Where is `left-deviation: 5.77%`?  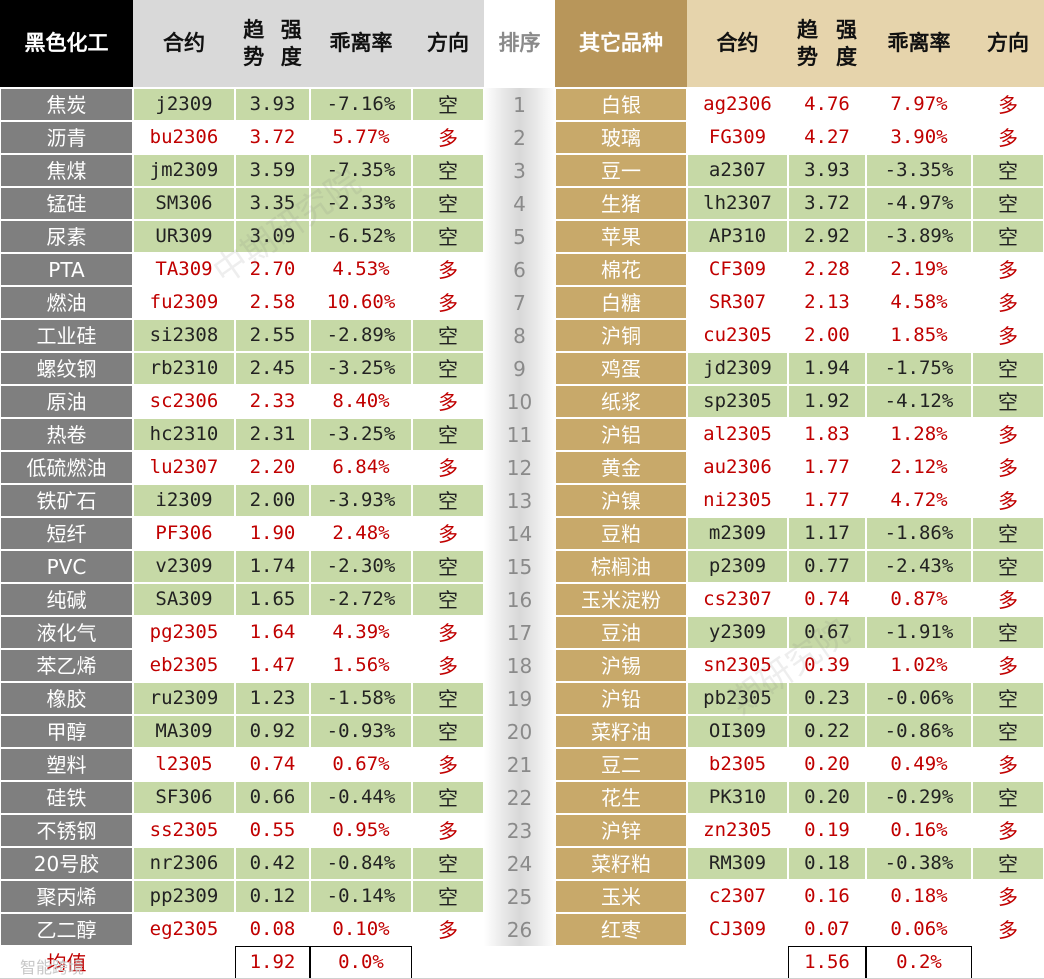 left-deviation: 5.77% is located at coordinates (361, 137).